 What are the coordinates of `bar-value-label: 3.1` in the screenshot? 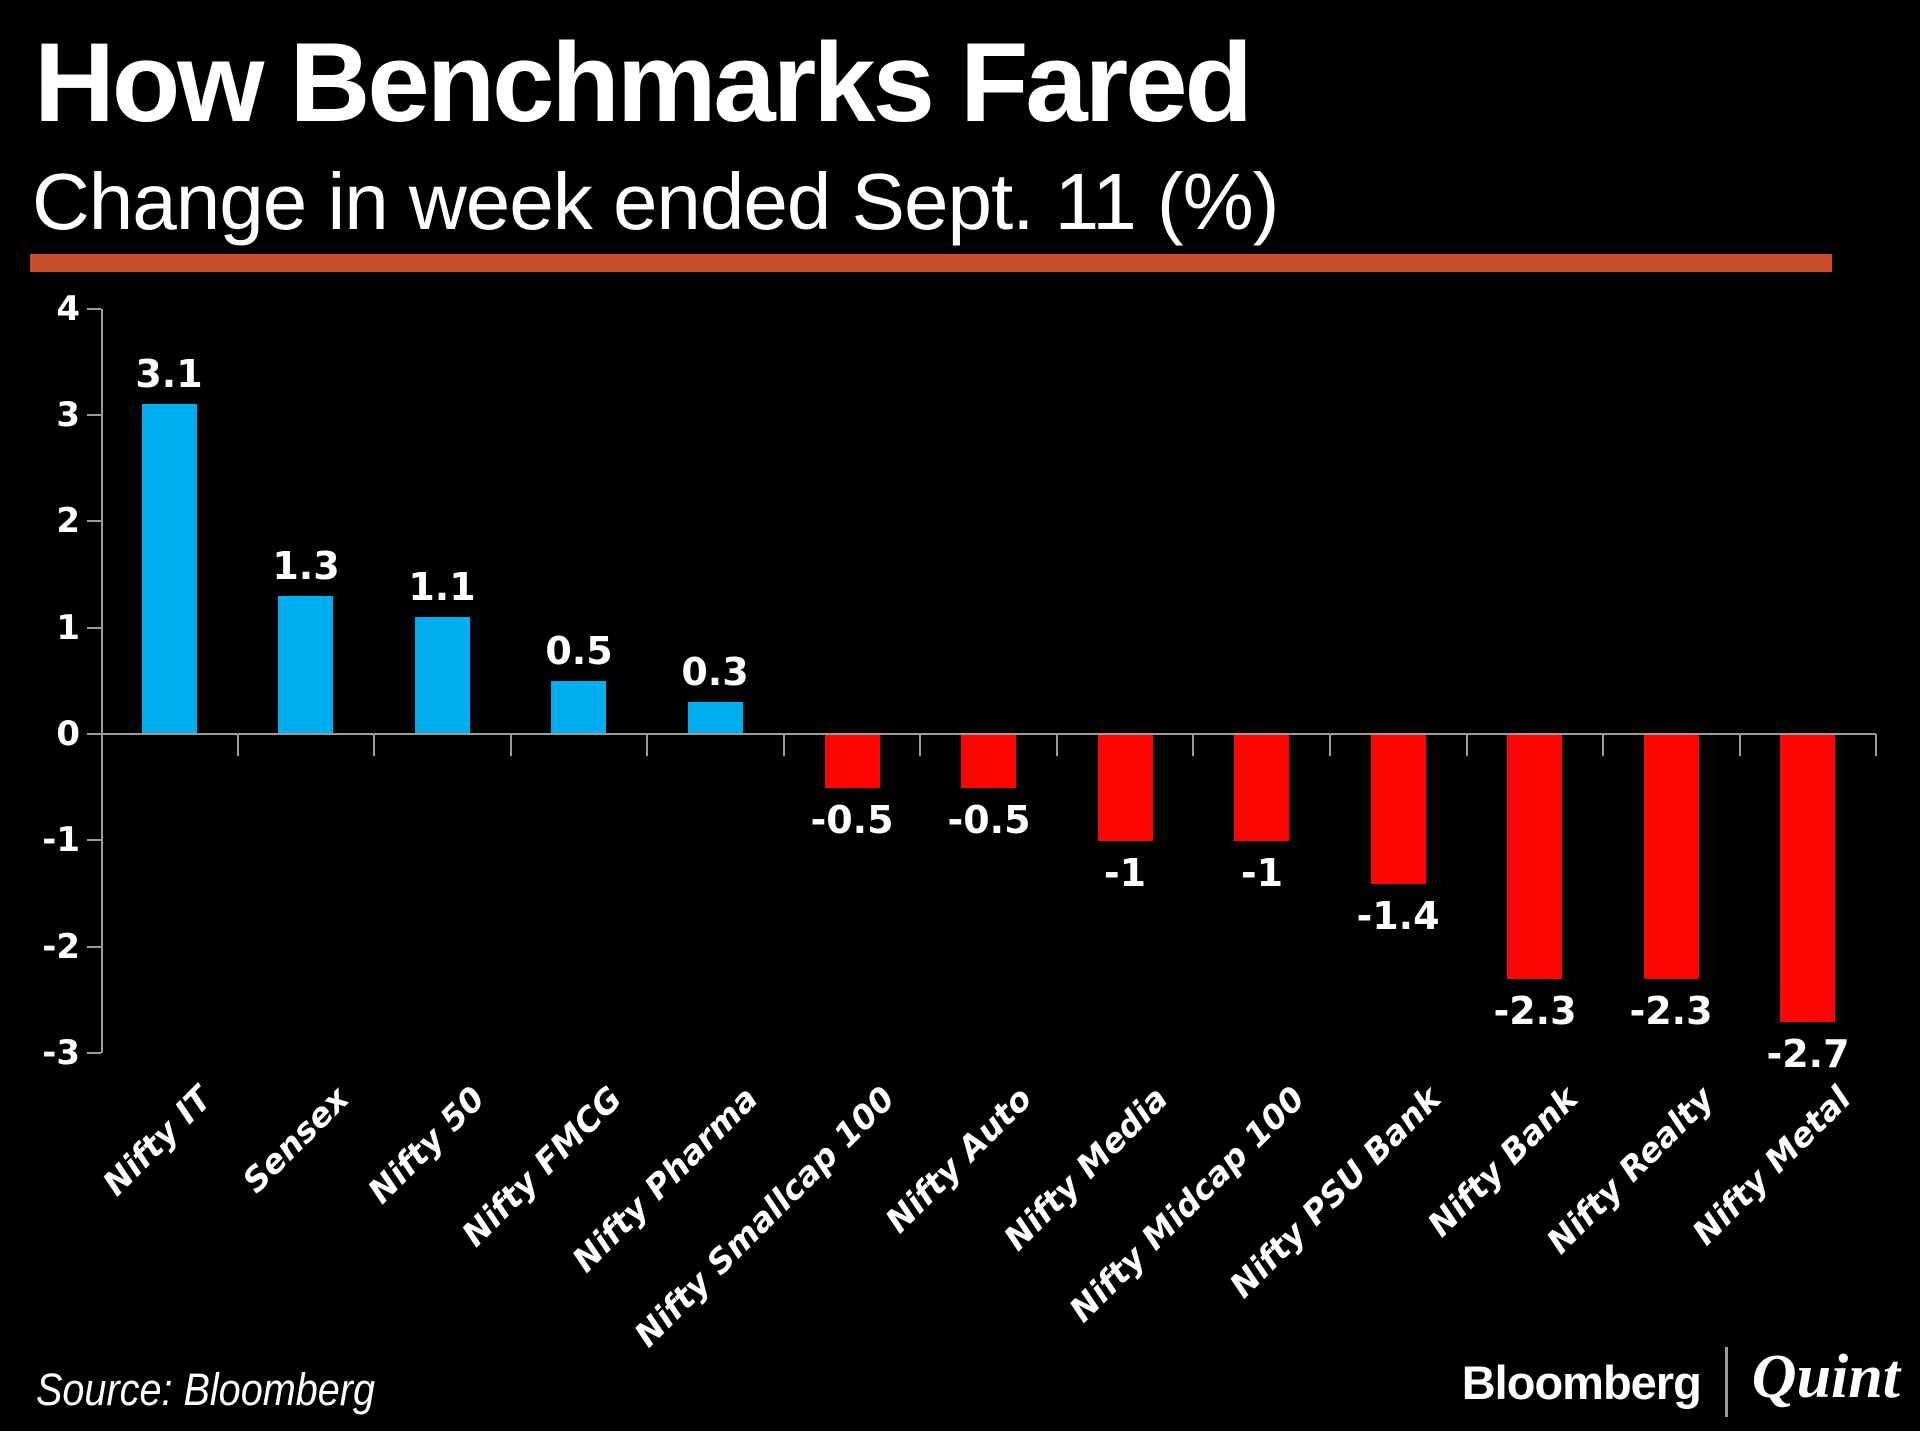 It's located at (169, 374).